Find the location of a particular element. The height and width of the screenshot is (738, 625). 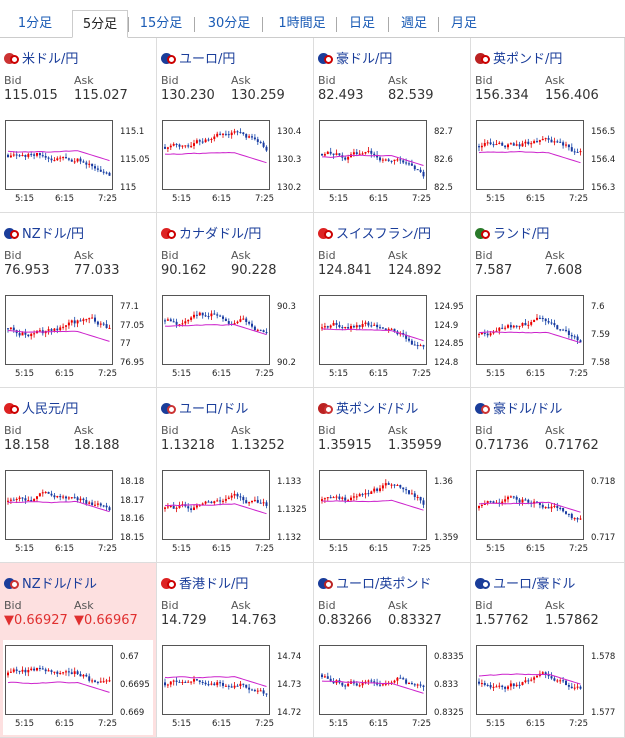

mini-chart: 82.7 82.6 82.5 5:15 6:15 7:25 is located at coordinates (392, 162).